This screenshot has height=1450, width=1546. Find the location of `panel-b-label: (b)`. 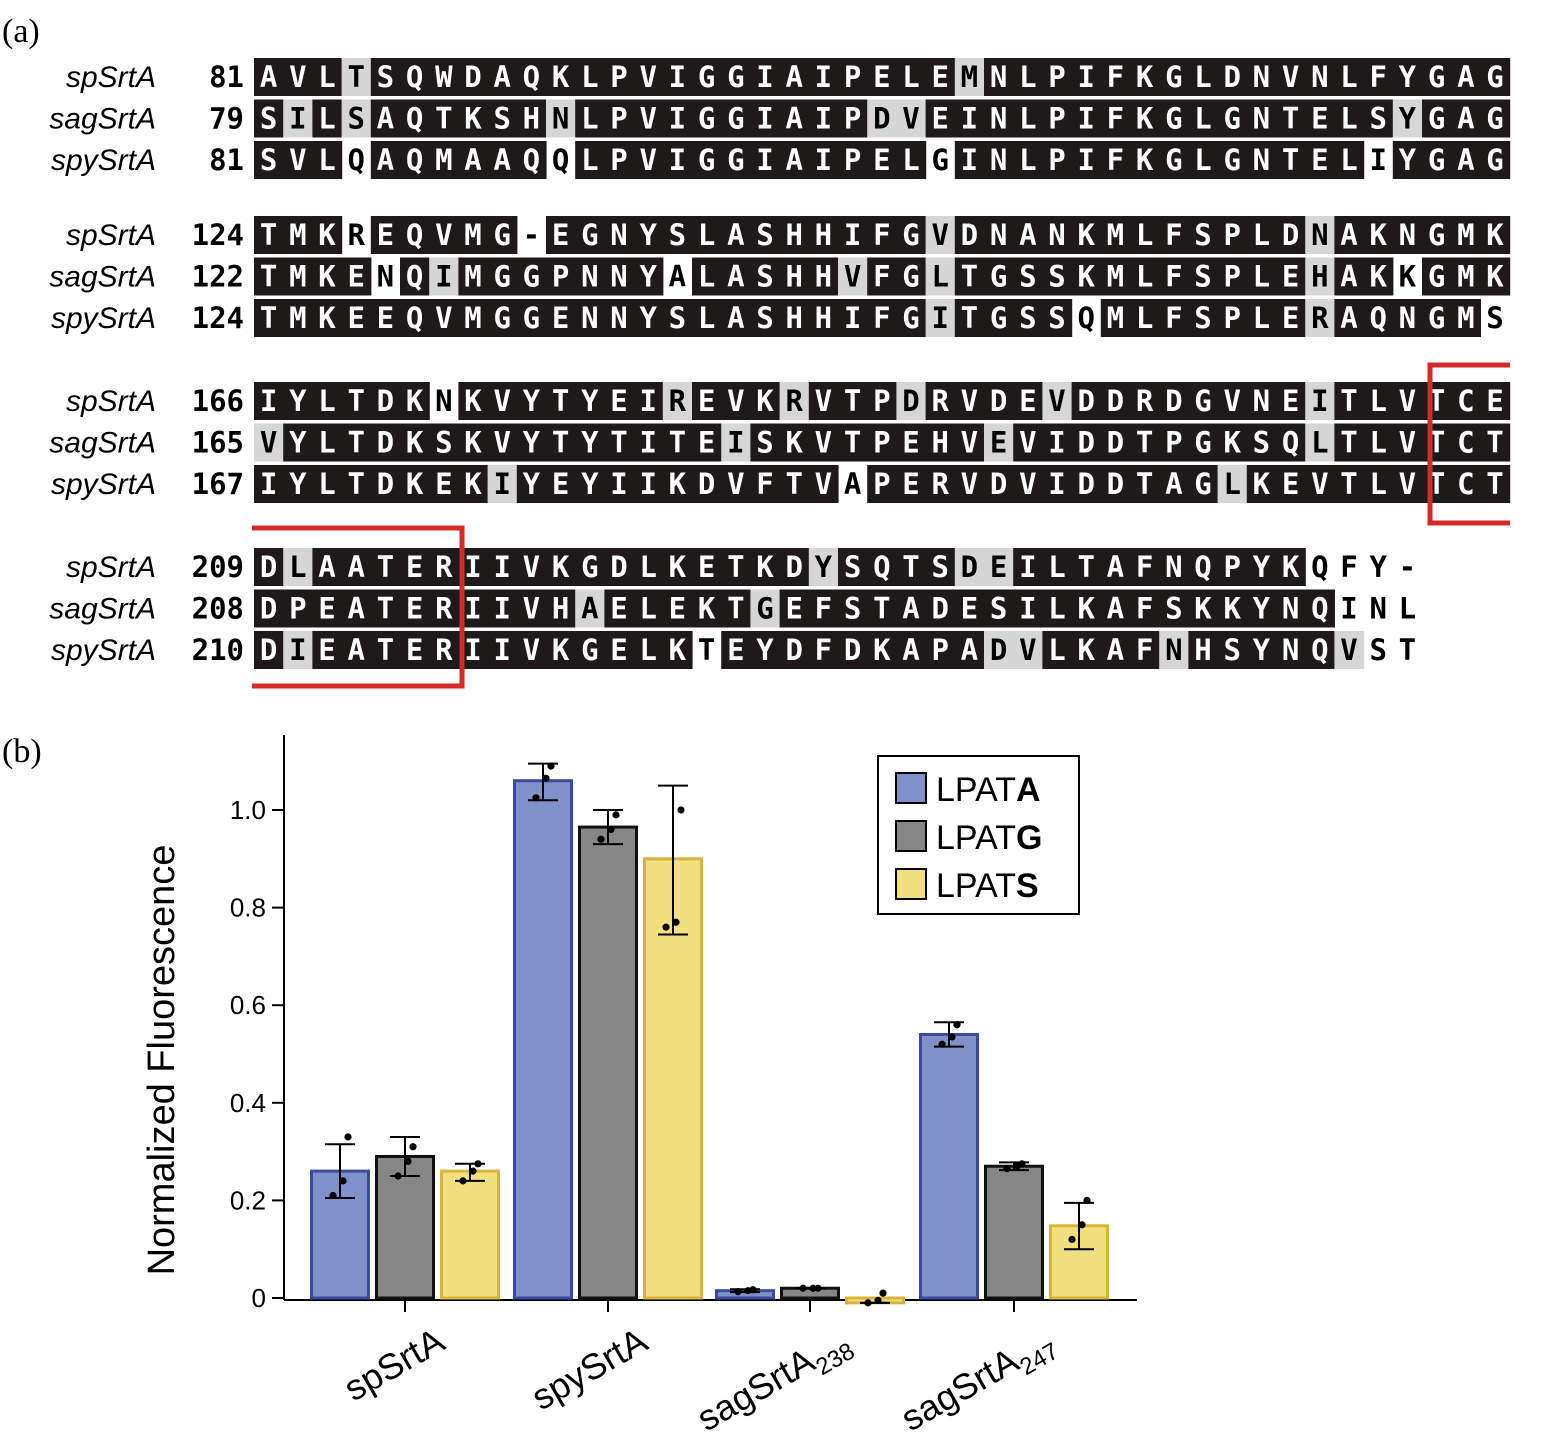

panel-b-label: (b) is located at coordinates (22, 751).